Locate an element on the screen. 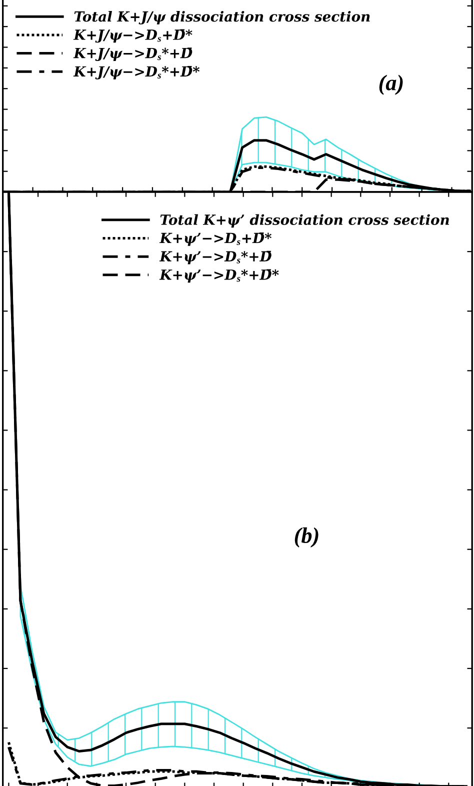 This screenshot has height=786, width=474. annotation: (b) is located at coordinates (306, 537).